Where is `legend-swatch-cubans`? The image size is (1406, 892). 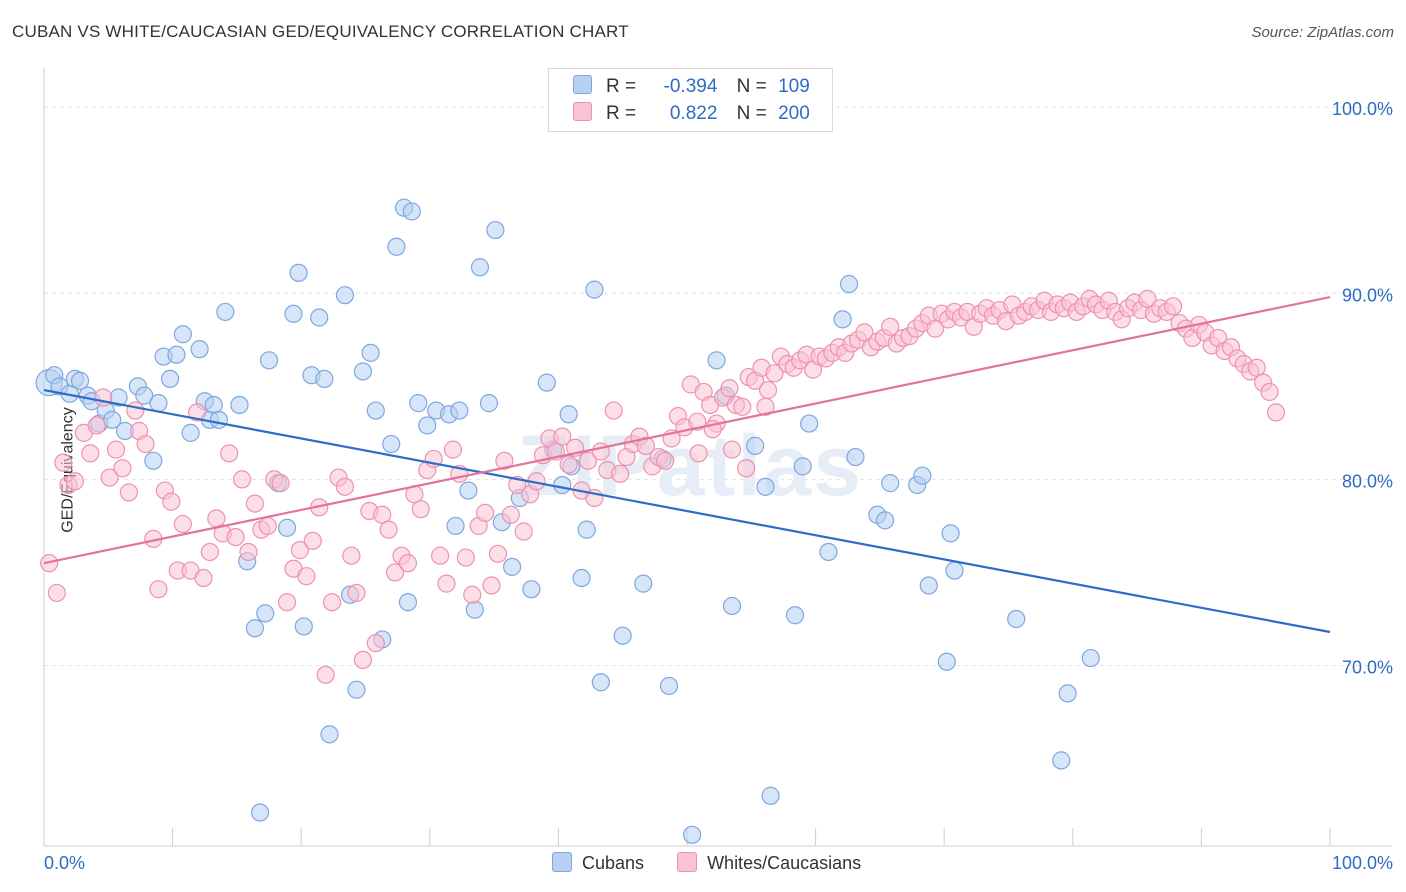
legend-swatch-cubans is located at coordinates (582, 84).